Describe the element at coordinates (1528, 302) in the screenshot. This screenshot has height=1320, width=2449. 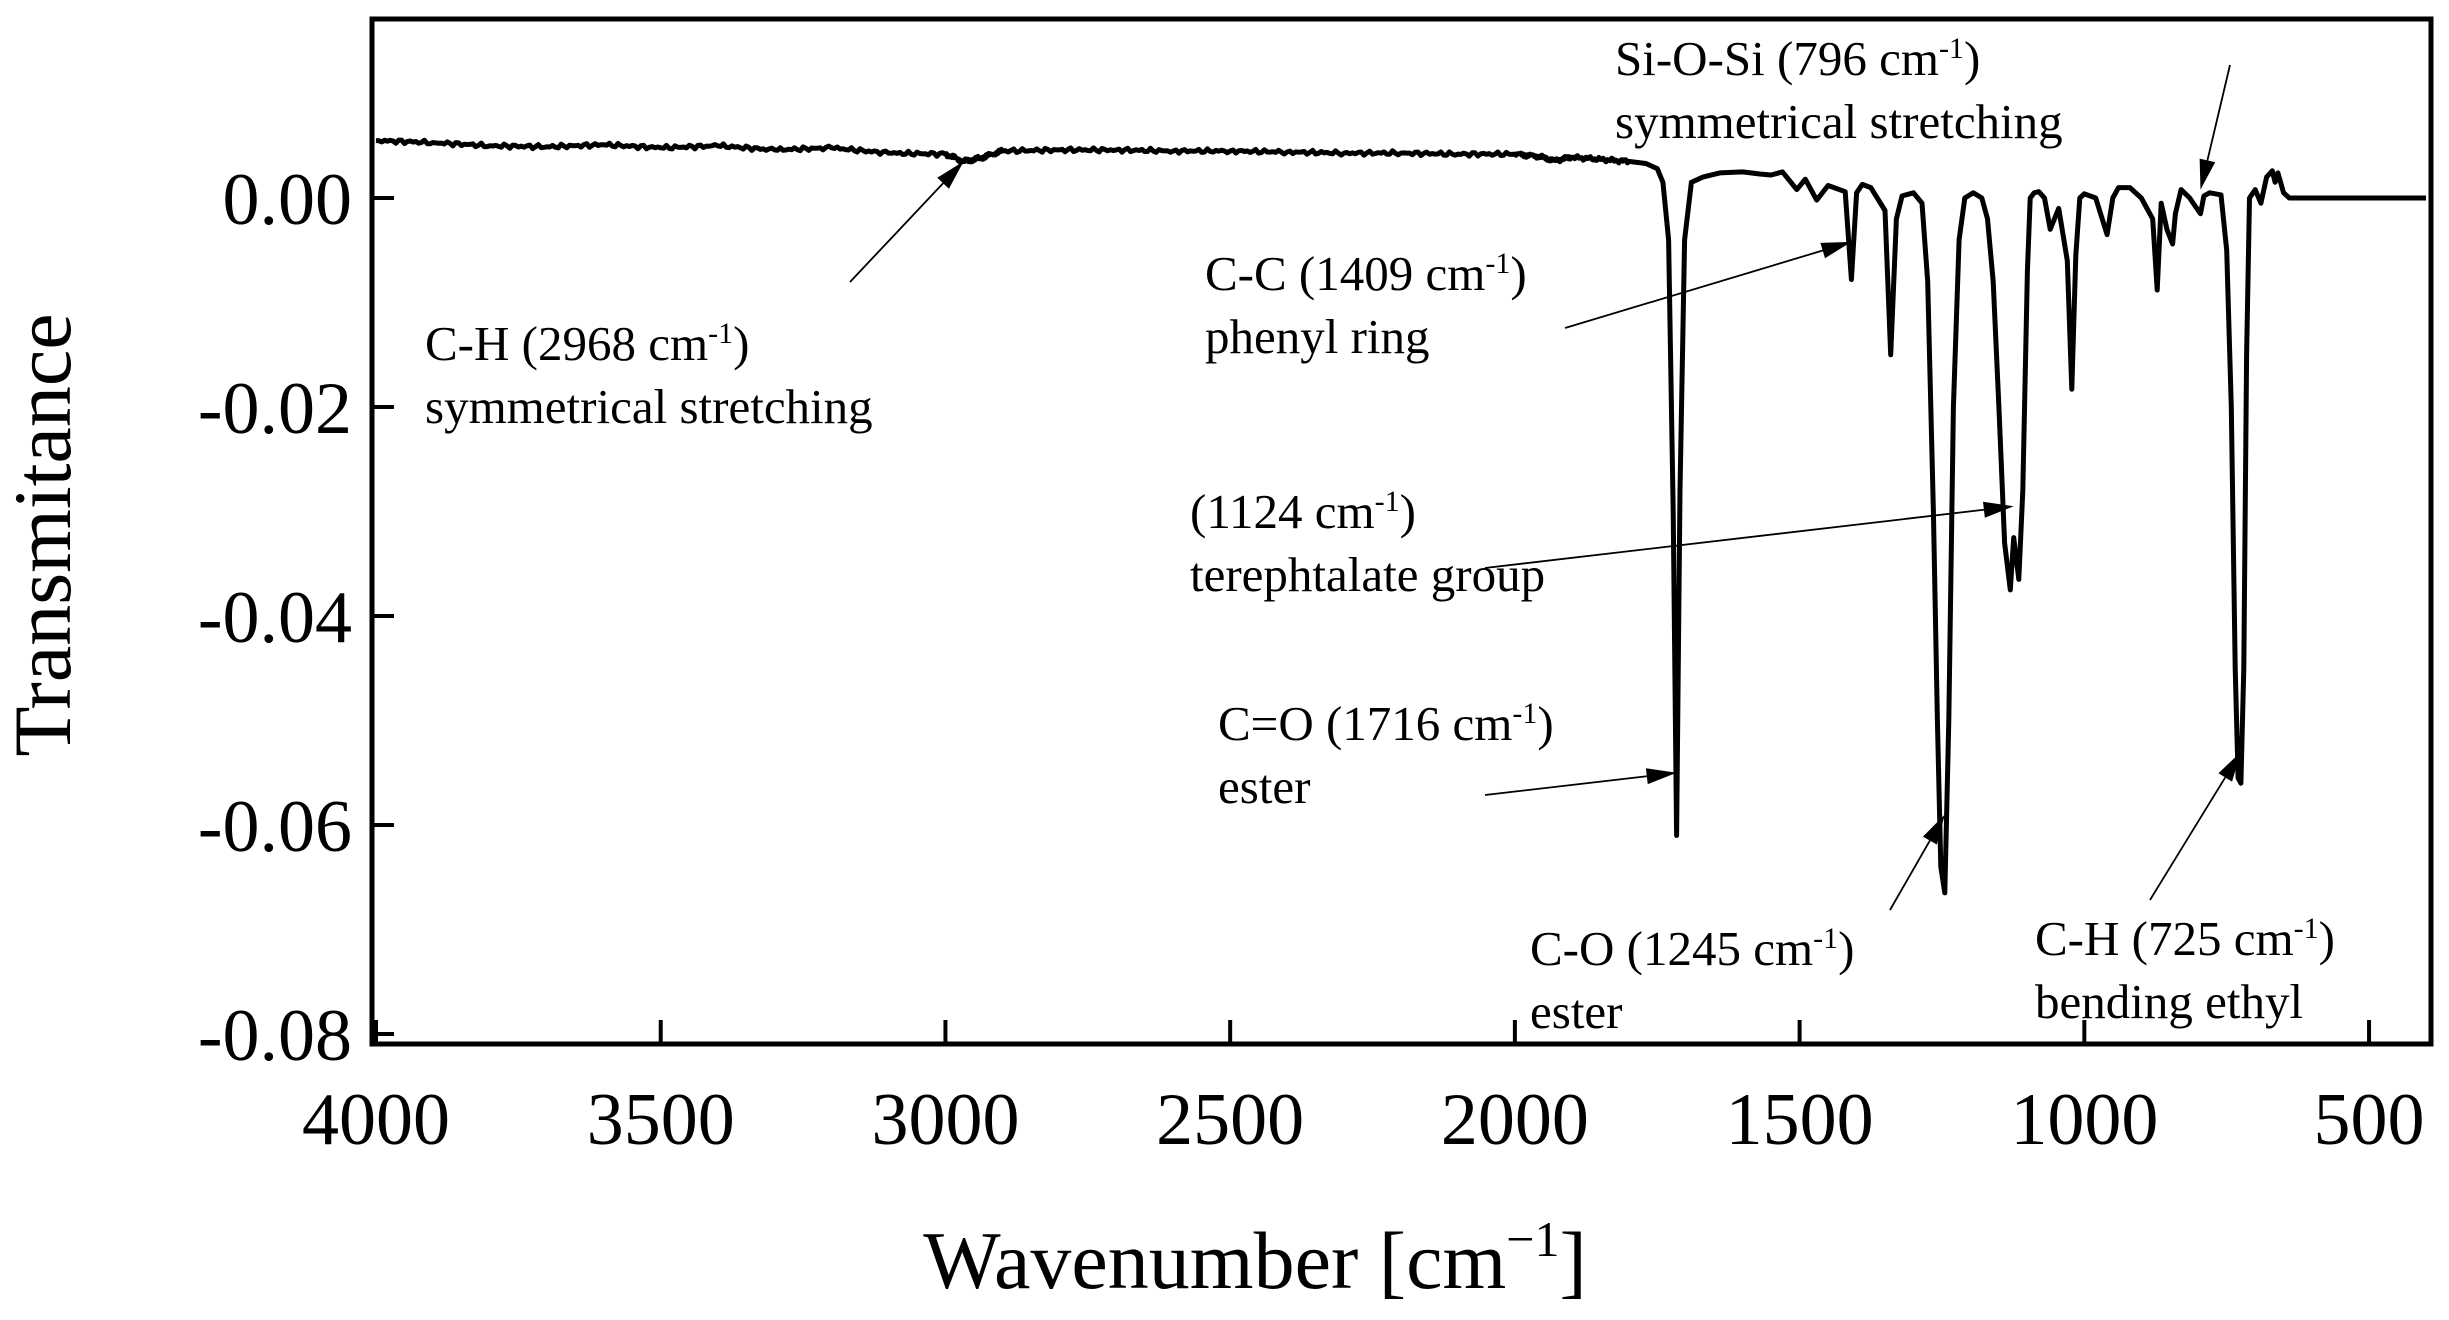
I see `peak-annotation: C-C (1409 cm-1) phenyl ring` at that location.